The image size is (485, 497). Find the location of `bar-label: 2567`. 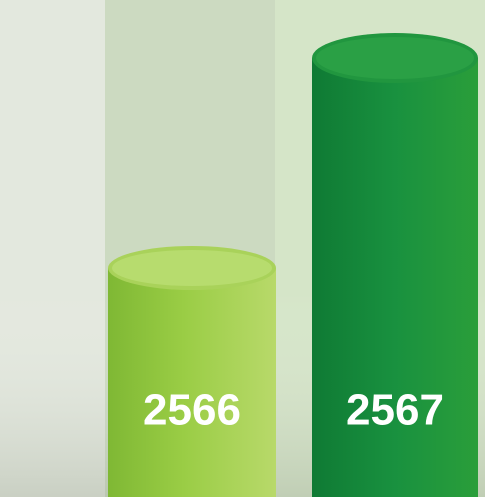

bar-label: 2567 is located at coordinates (395, 410).